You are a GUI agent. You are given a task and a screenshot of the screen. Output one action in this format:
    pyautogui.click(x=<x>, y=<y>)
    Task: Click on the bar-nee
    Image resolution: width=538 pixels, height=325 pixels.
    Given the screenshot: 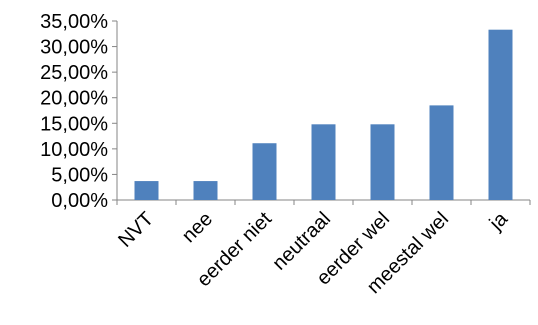 What is the action you would take?
    pyautogui.click(x=205, y=190)
    